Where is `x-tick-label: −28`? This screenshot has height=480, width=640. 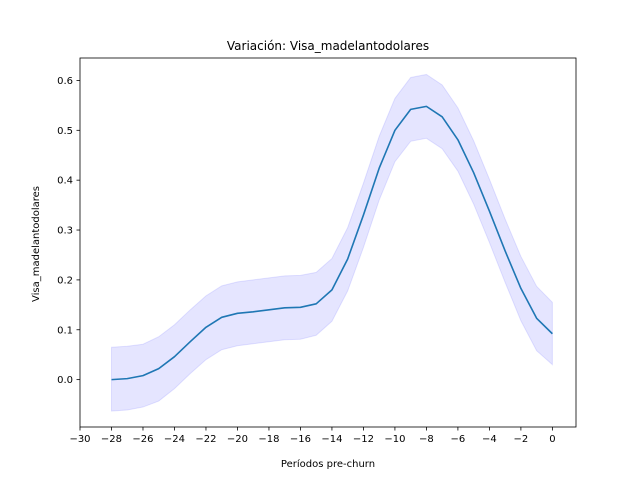 x-tick-label: −28 is located at coordinates (111, 439).